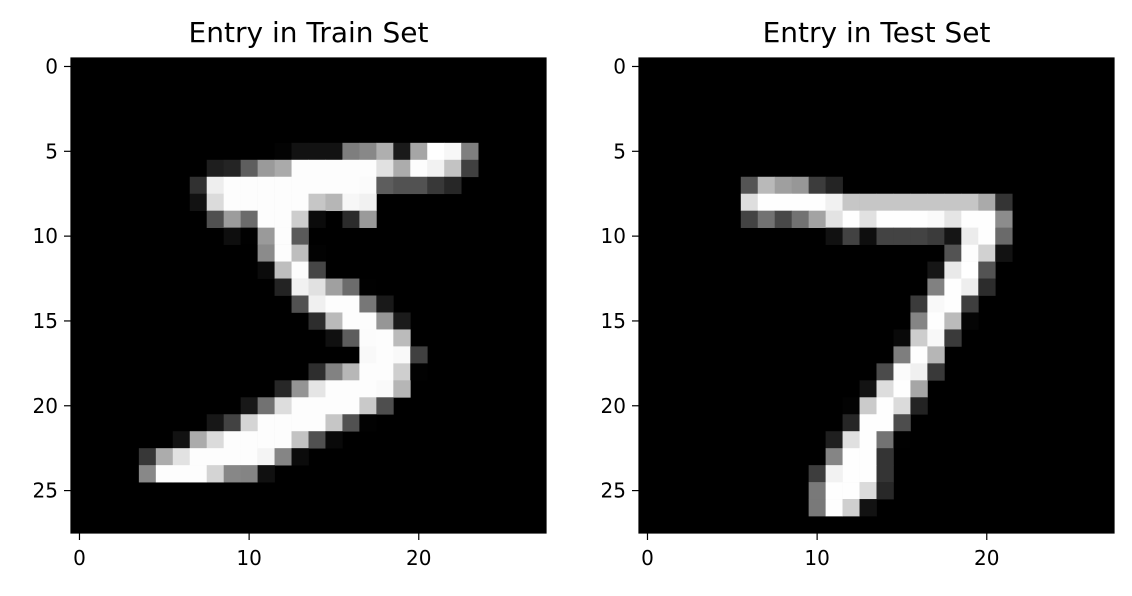 This screenshot has width=1132, height=596. What do you see at coordinates (309, 32) in the screenshot?
I see `train-set-title: Entry in Train Set` at bounding box center [309, 32].